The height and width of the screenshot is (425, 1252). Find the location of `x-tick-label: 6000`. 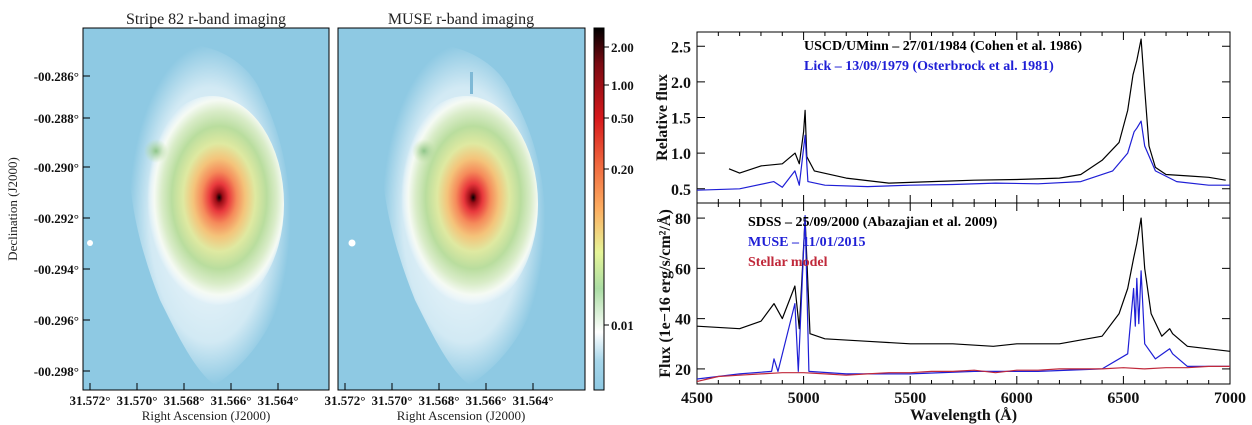

x-tick-label: 6000 is located at coordinates (1017, 398).